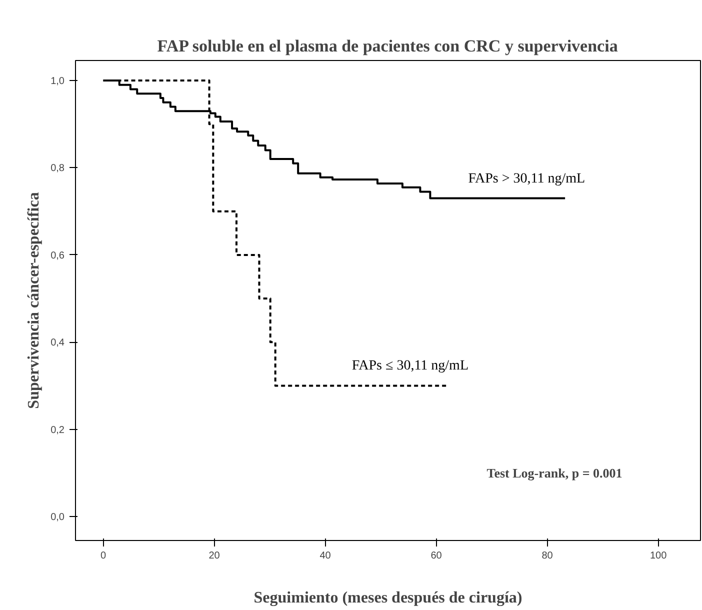  I want to click on annotation: Test Log-rank, p = 0.001, so click(554, 473).